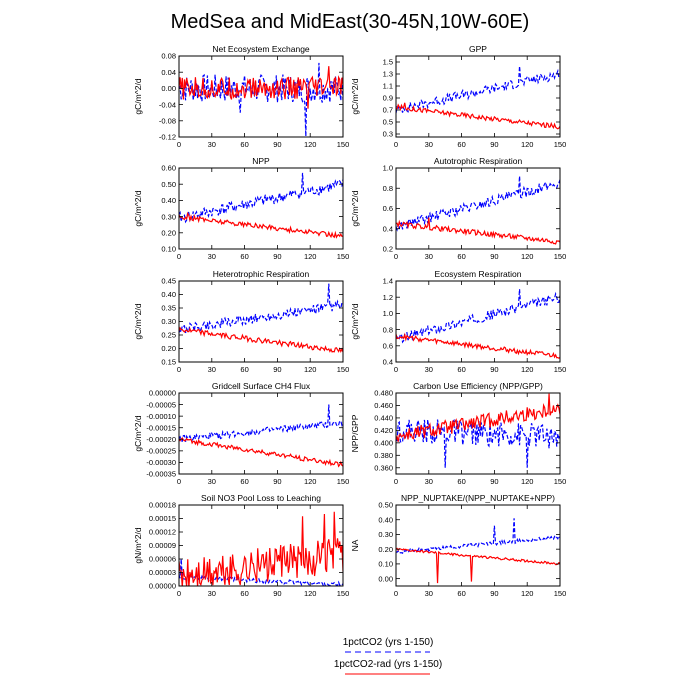 Image resolution: width=700 pixels, height=700 pixels. I want to click on y-tick-label: 0.10, so click(385, 564).